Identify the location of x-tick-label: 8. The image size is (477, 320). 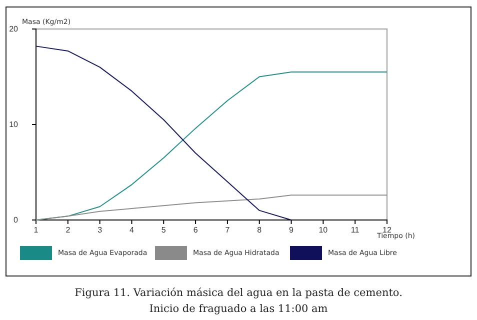
(259, 230).